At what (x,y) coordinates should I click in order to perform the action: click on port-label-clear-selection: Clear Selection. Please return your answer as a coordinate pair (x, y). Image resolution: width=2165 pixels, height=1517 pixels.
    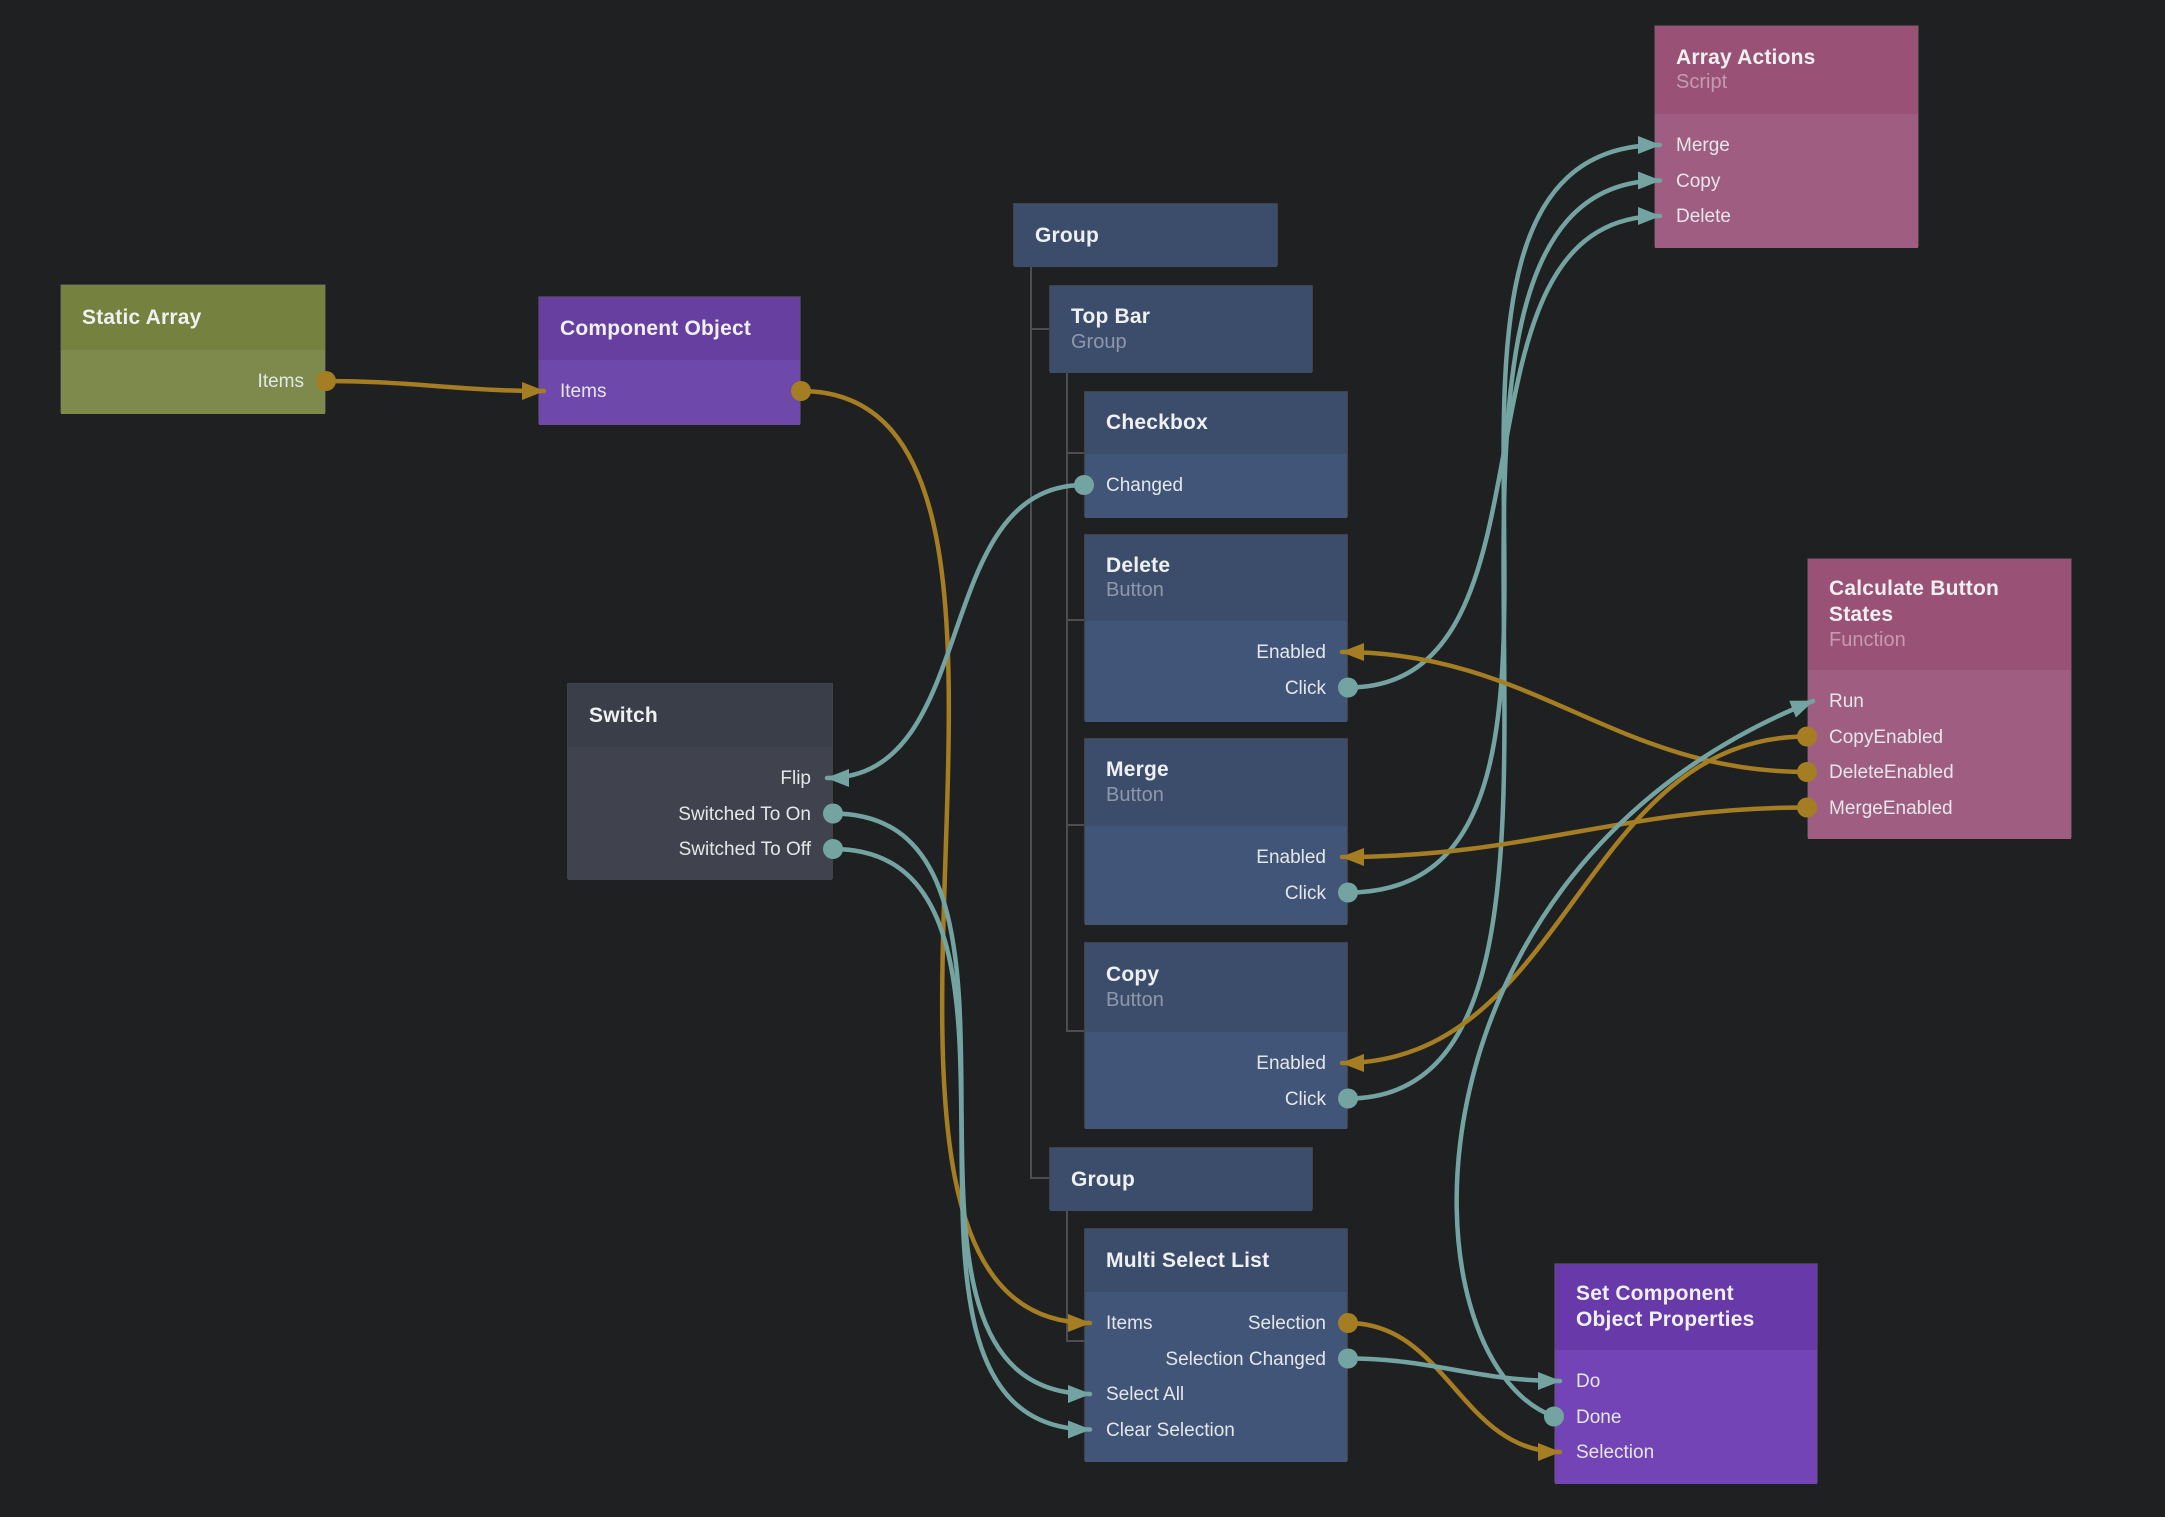
    Looking at the image, I should click on (1170, 1430).